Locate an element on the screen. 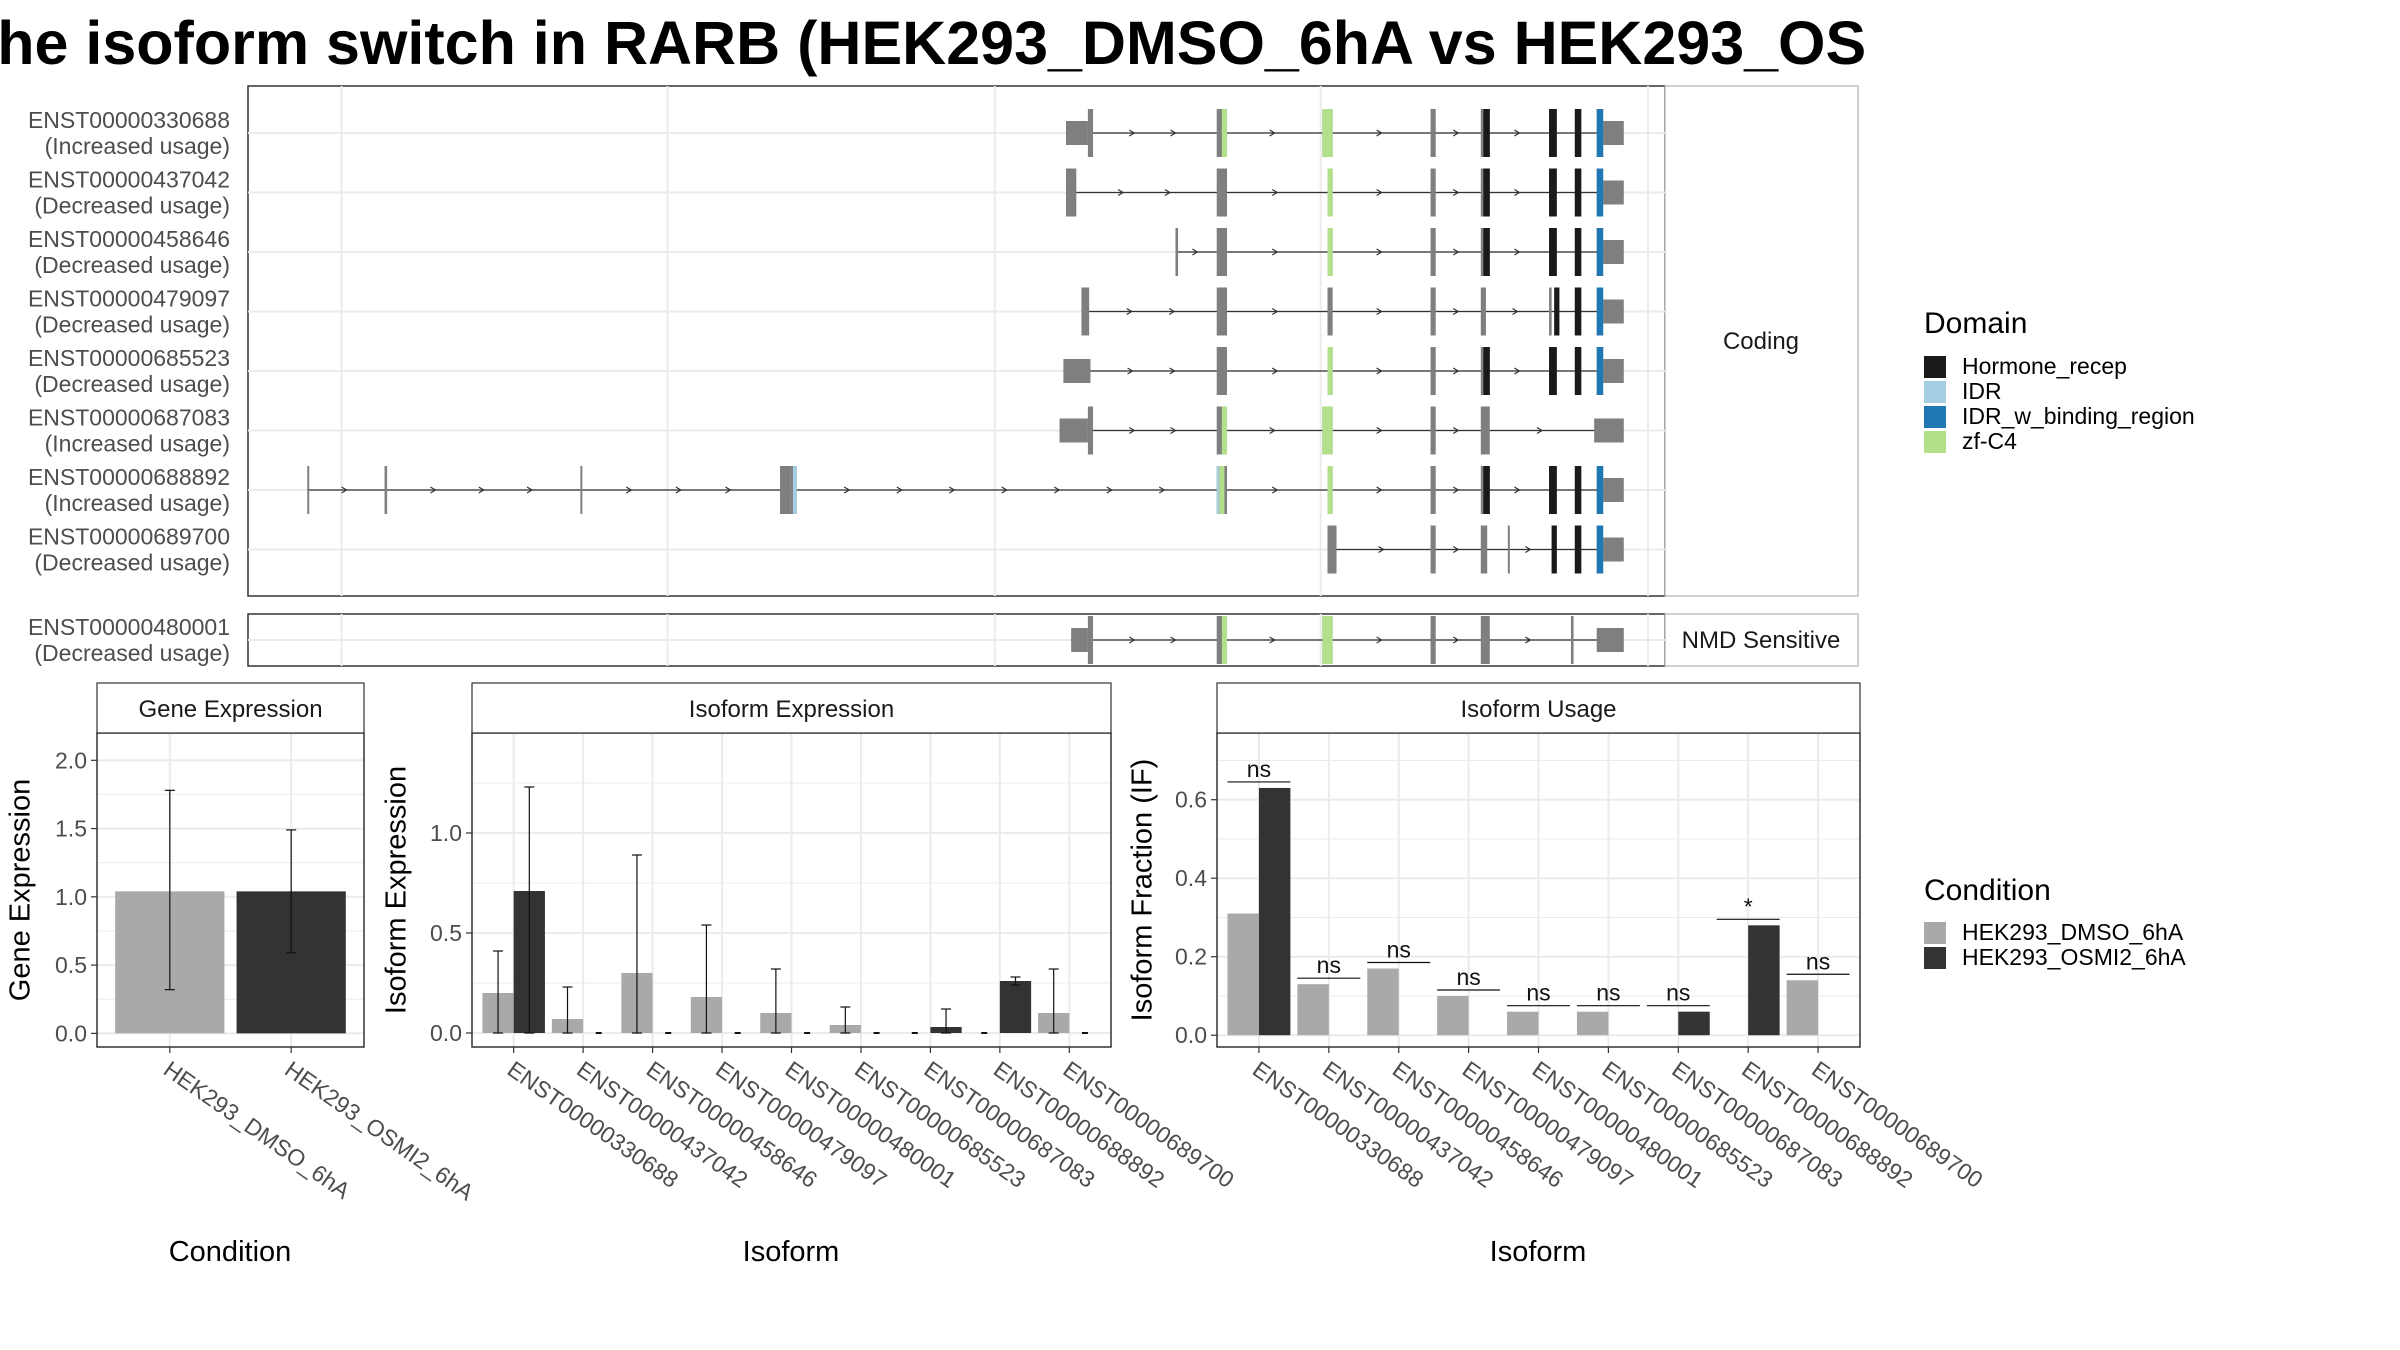 The height and width of the screenshot is (1350, 2400). y-tick-label: 0.4 is located at coordinates (1191, 878).